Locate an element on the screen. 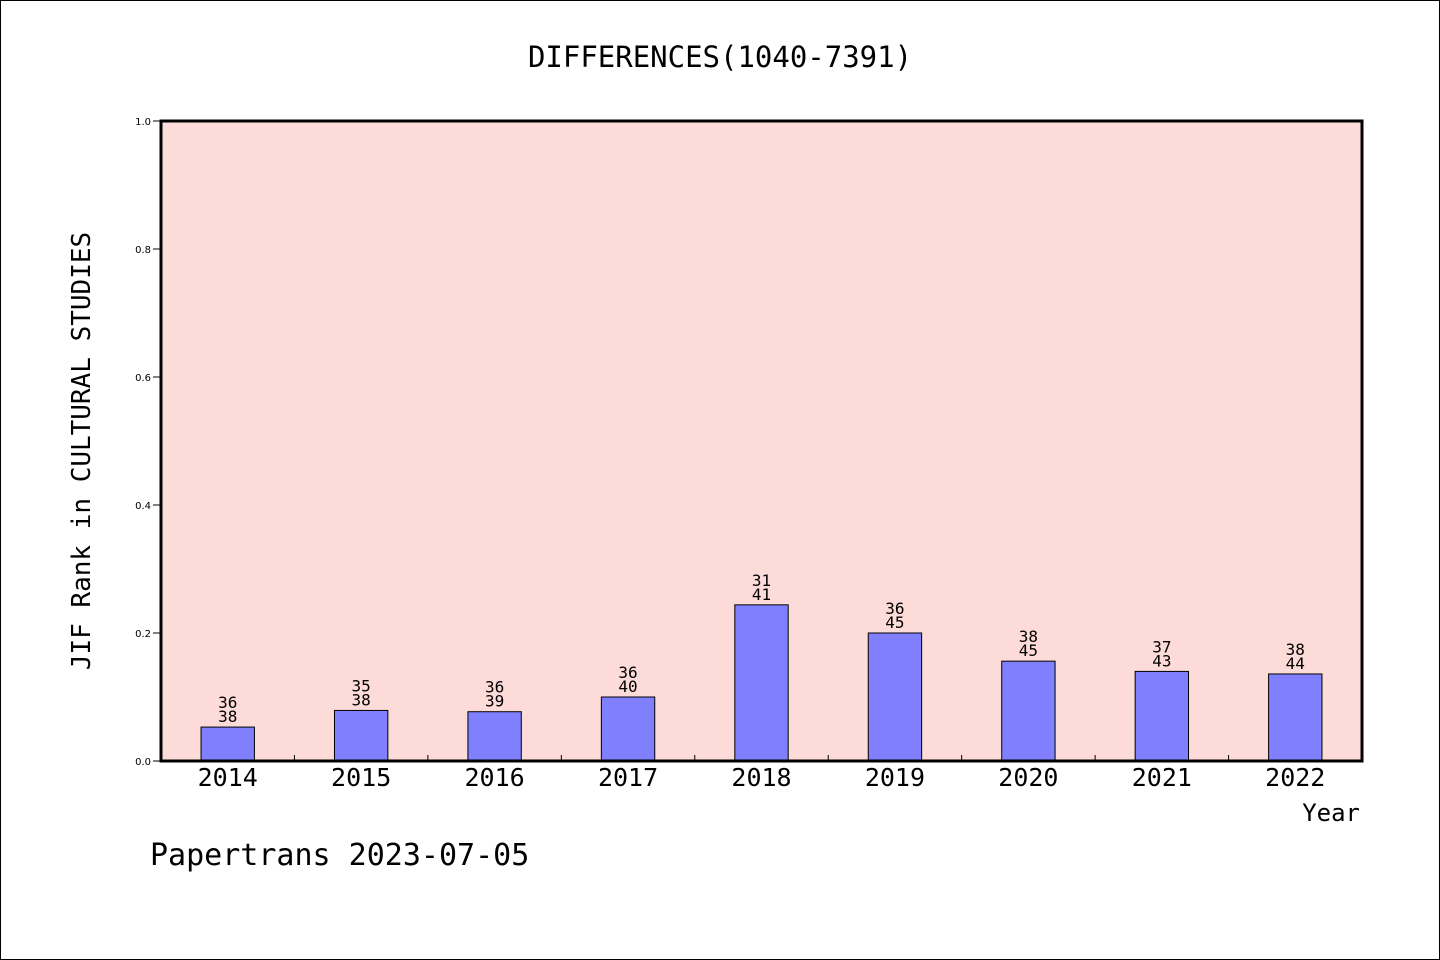  x-axis-label: Year is located at coordinates (1331, 813).